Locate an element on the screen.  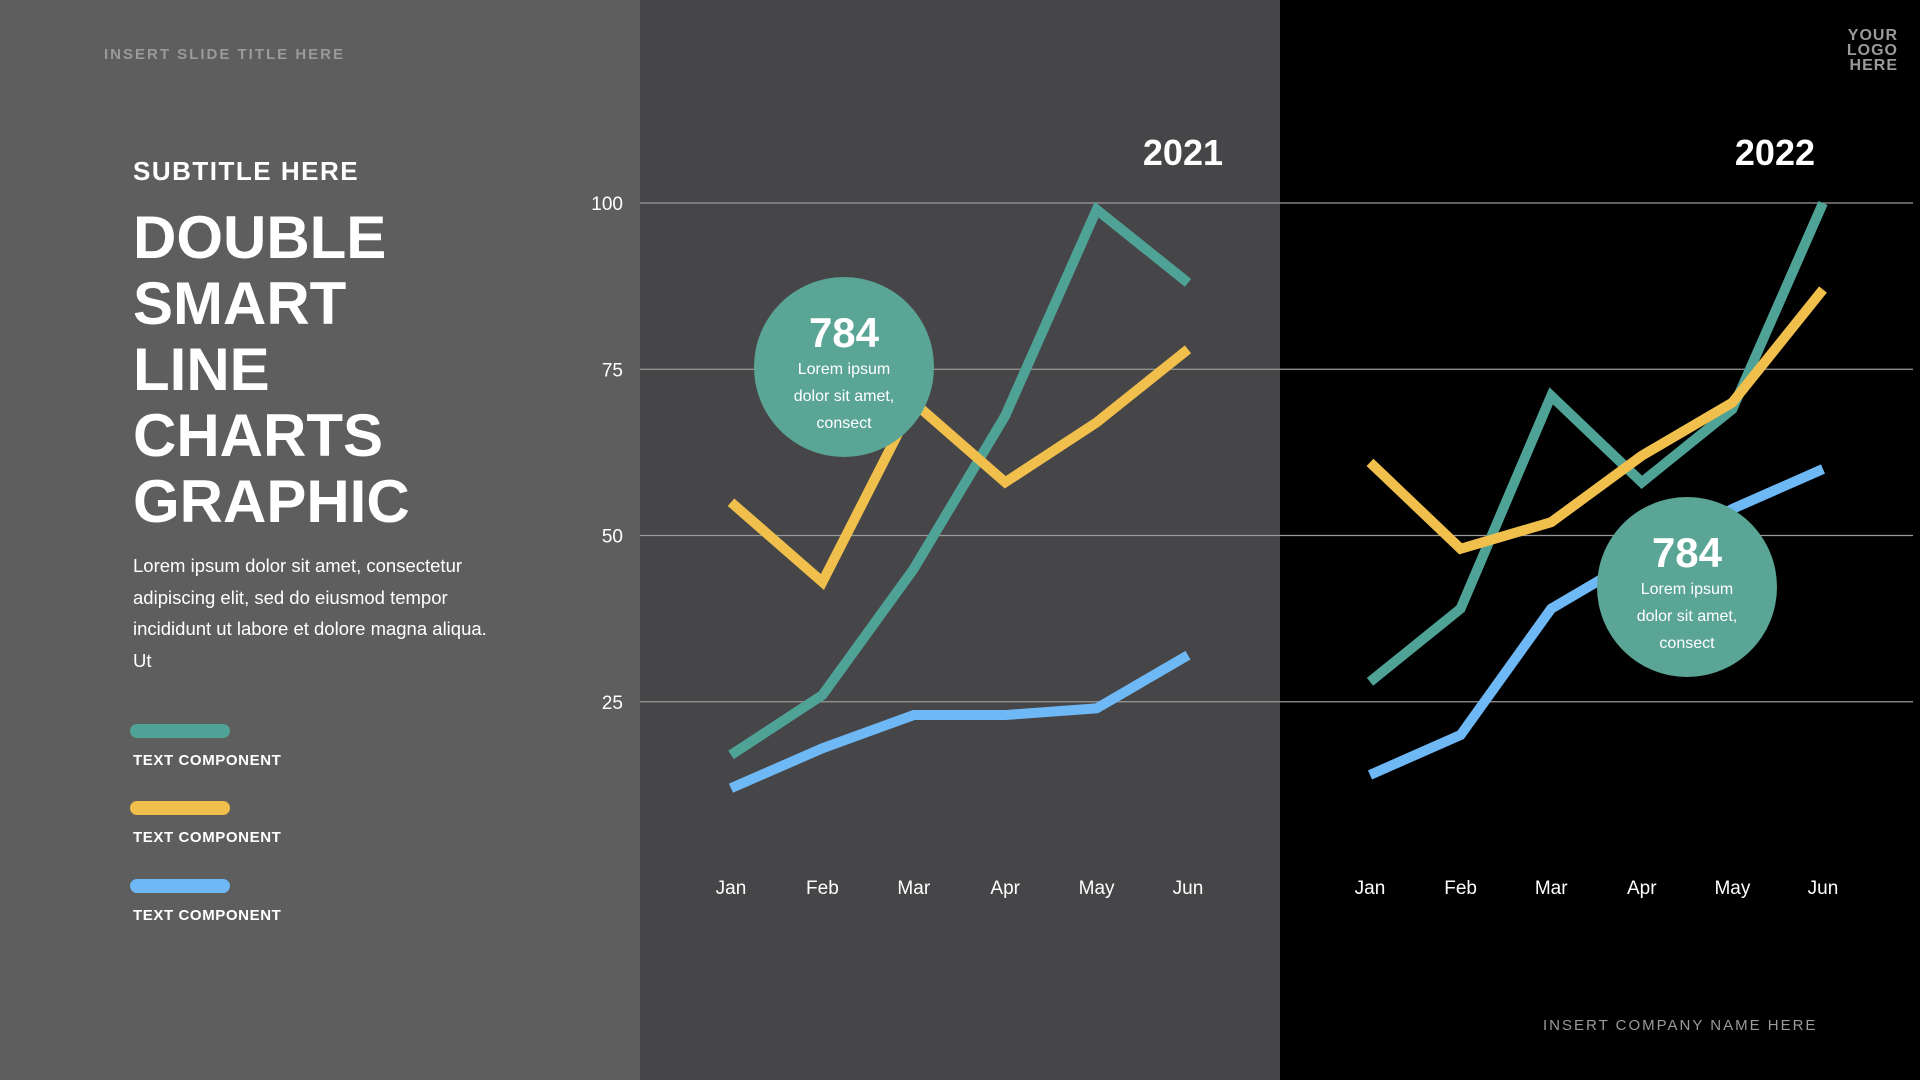
legend-swatch-blue is located at coordinates (180, 886).